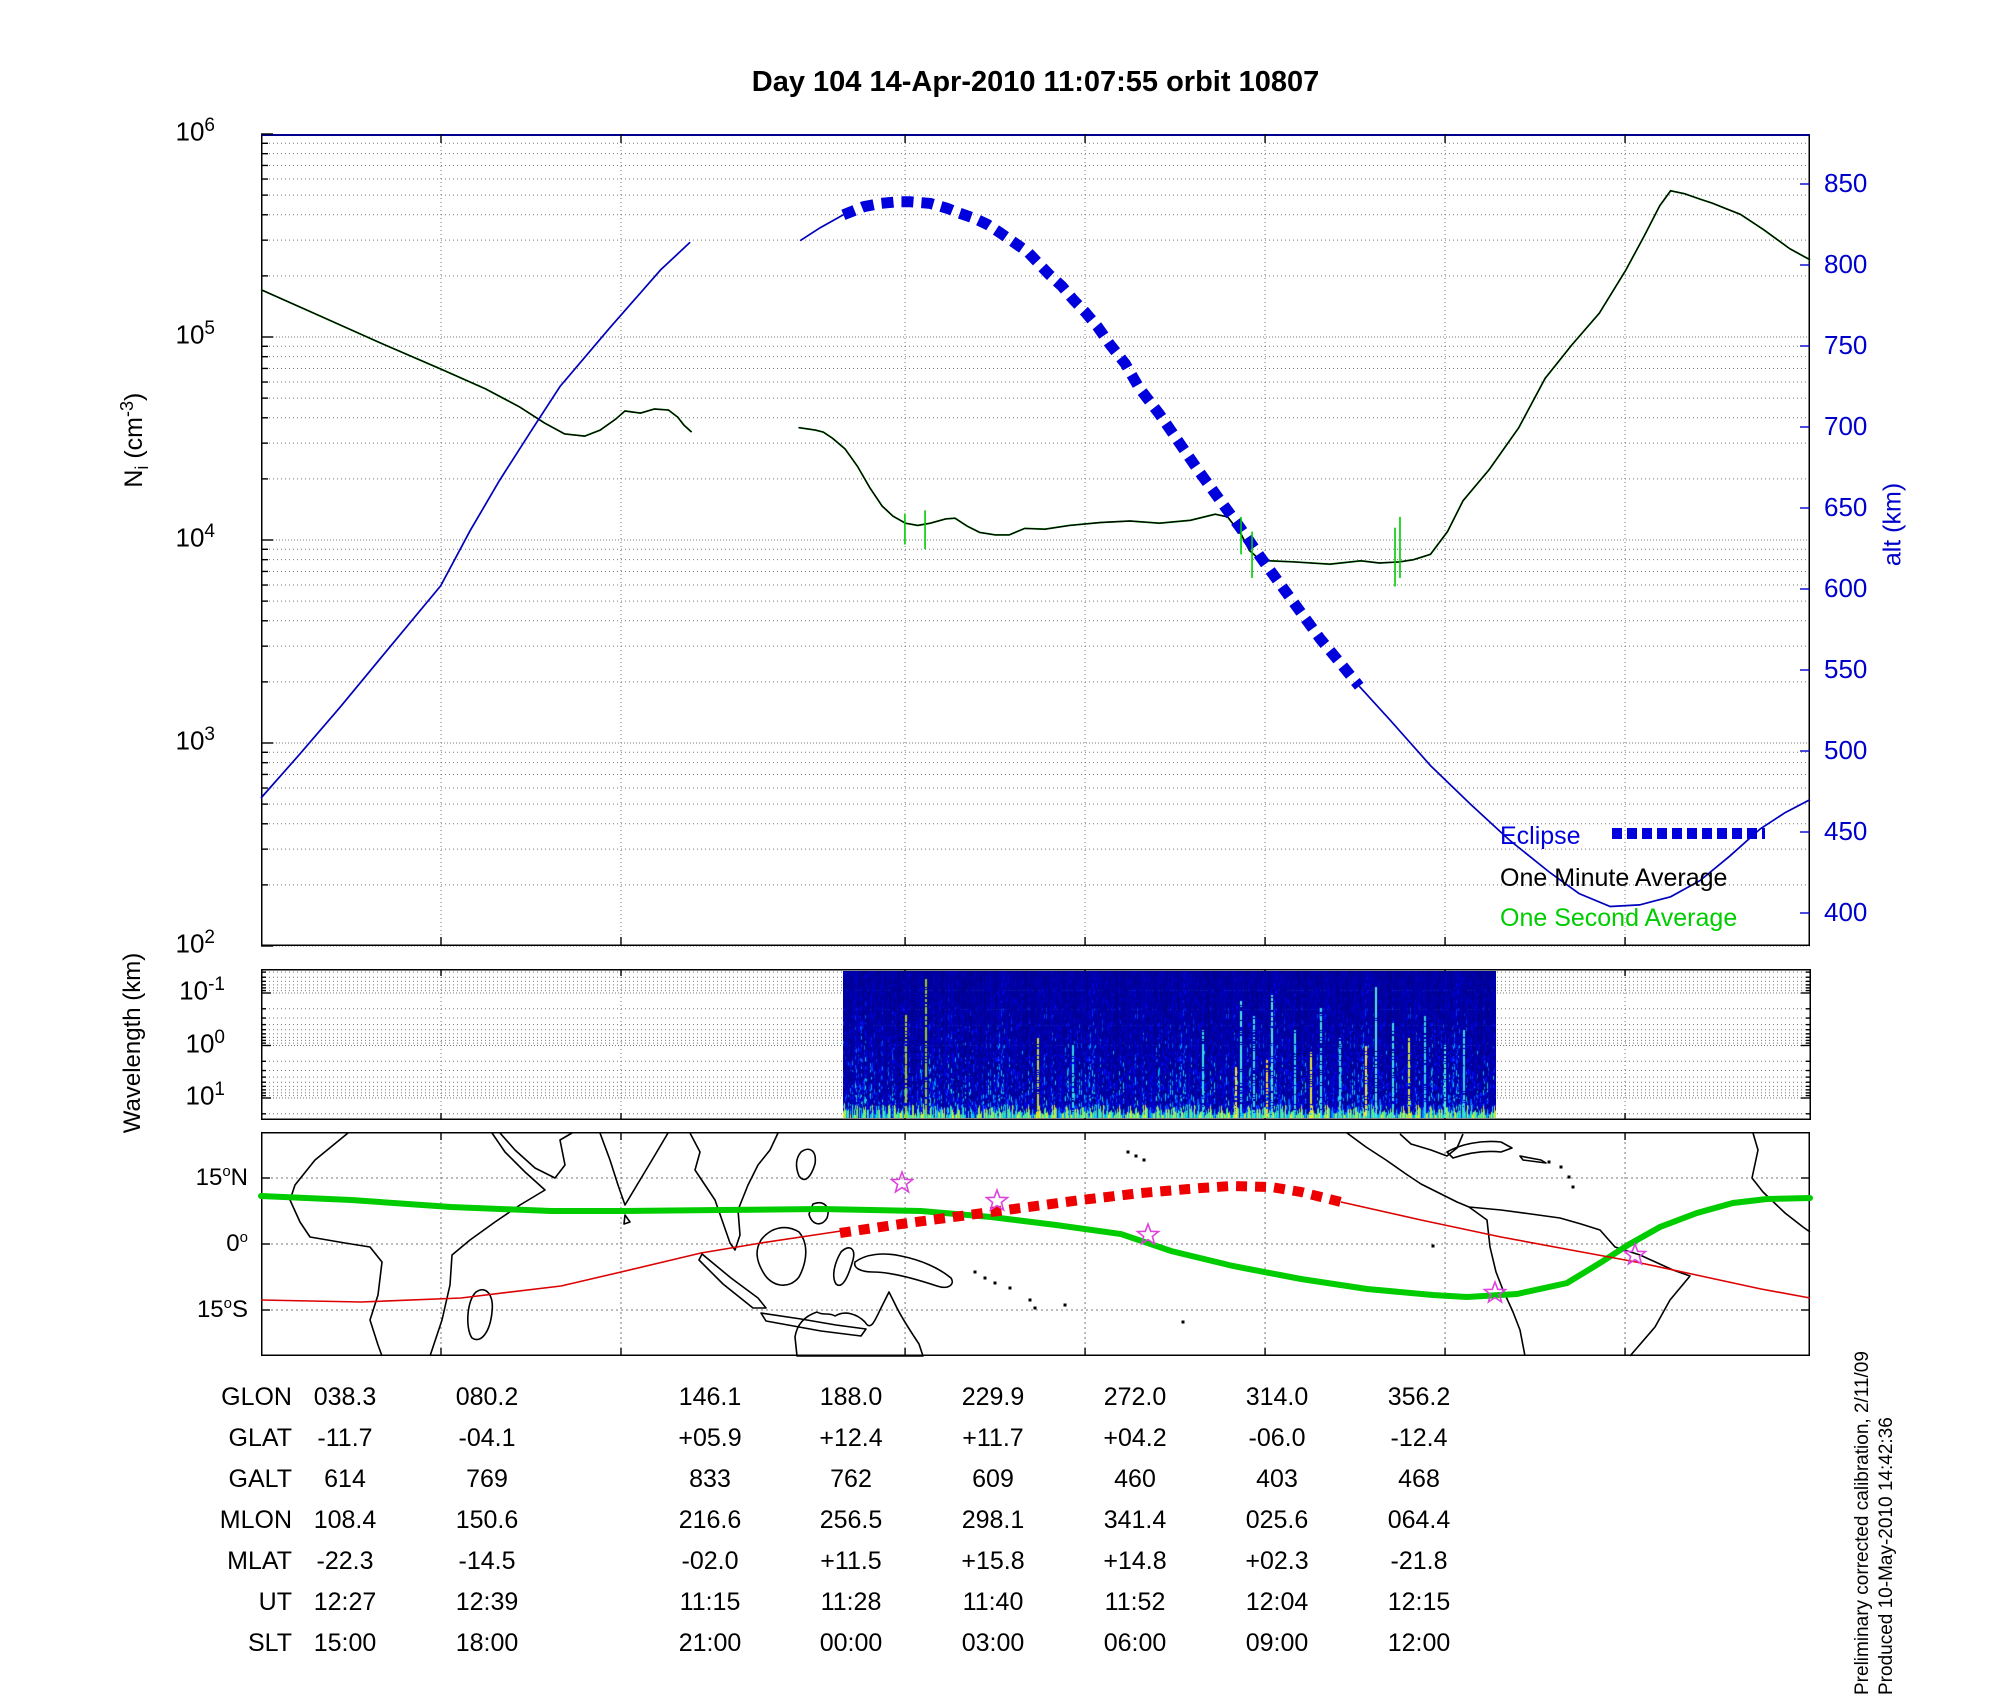  Describe the element at coordinates (993, 1397) in the screenshot. I see `table-cell: 229.9` at that location.